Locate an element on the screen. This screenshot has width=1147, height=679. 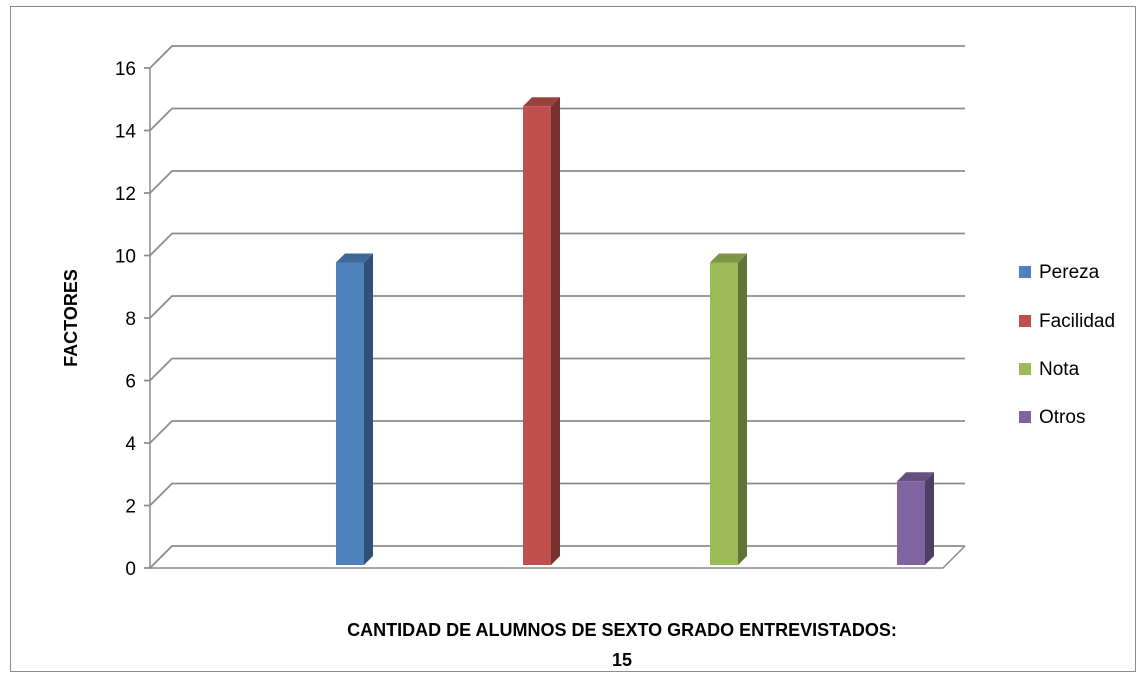
bar-nota is located at coordinates (728, 409).